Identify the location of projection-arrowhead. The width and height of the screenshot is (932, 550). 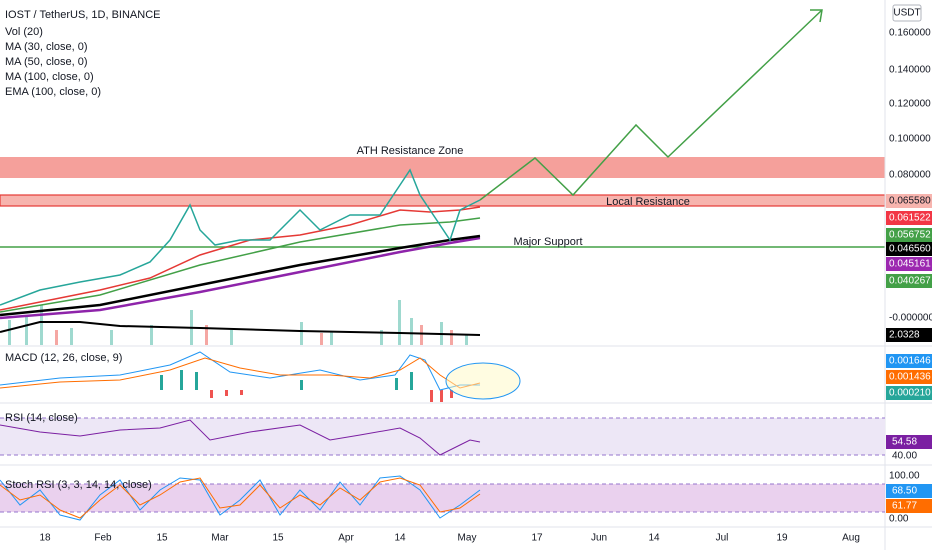
(816, 16).